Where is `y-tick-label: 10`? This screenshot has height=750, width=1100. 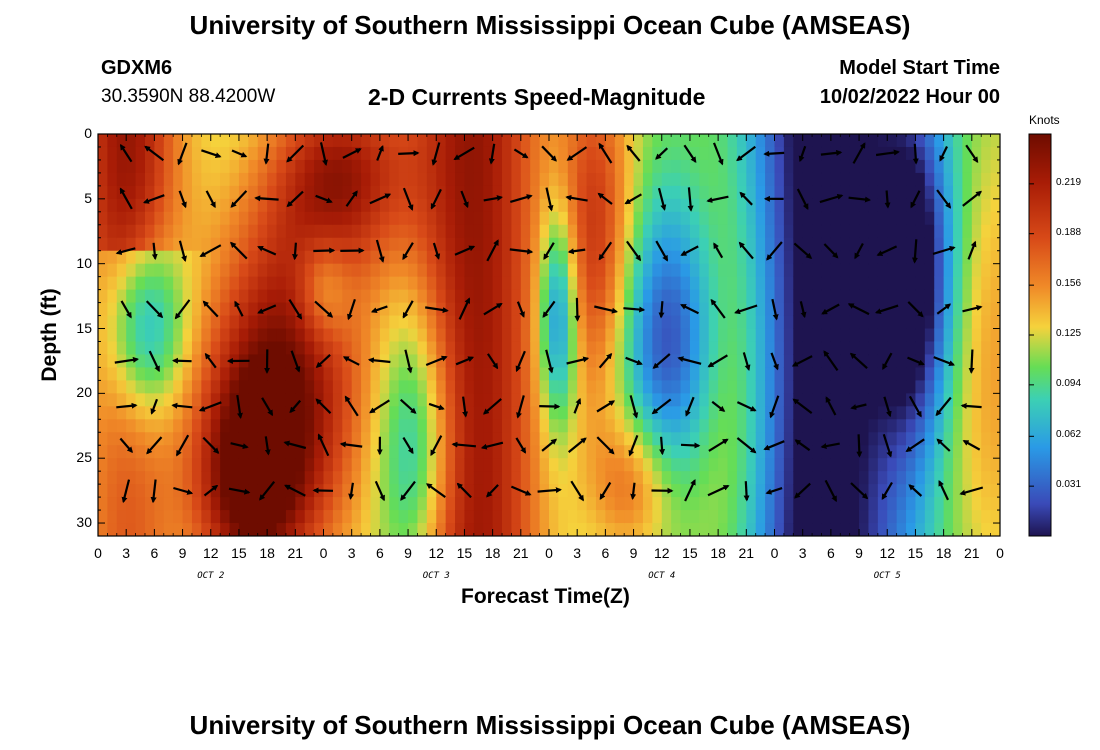 y-tick-label: 10 is located at coordinates (84, 262).